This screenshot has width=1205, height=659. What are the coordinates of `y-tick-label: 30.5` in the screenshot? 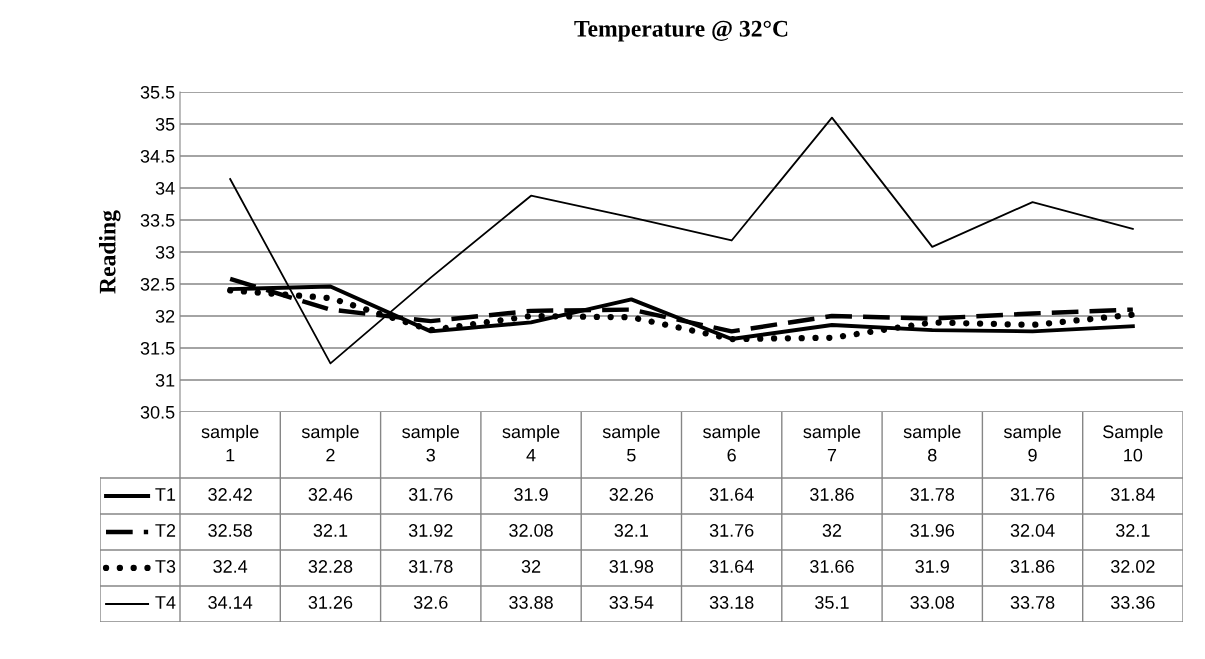 It's located at (157, 412).